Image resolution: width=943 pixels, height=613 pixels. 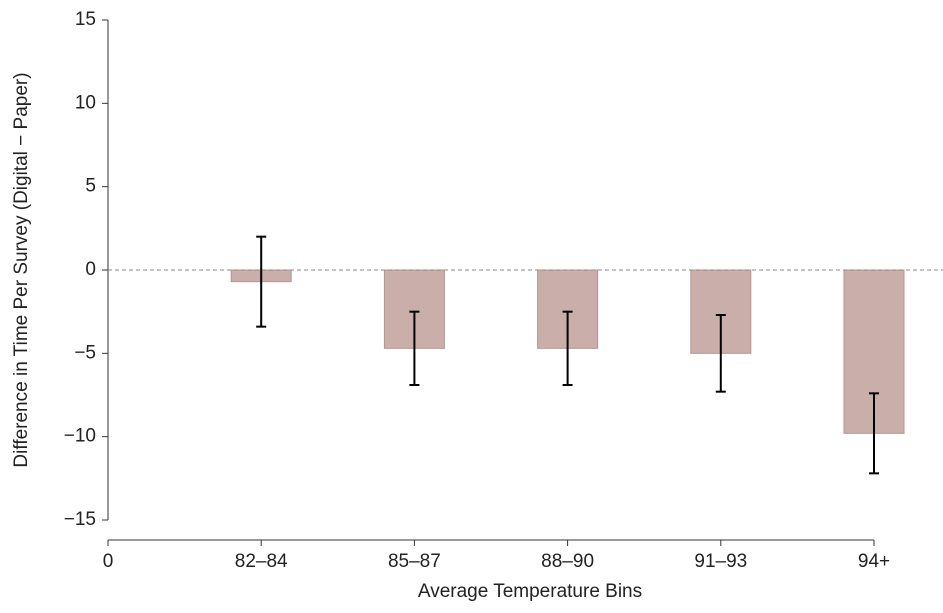 What do you see at coordinates (80, 436) in the screenshot?
I see `y-tick-label: −10` at bounding box center [80, 436].